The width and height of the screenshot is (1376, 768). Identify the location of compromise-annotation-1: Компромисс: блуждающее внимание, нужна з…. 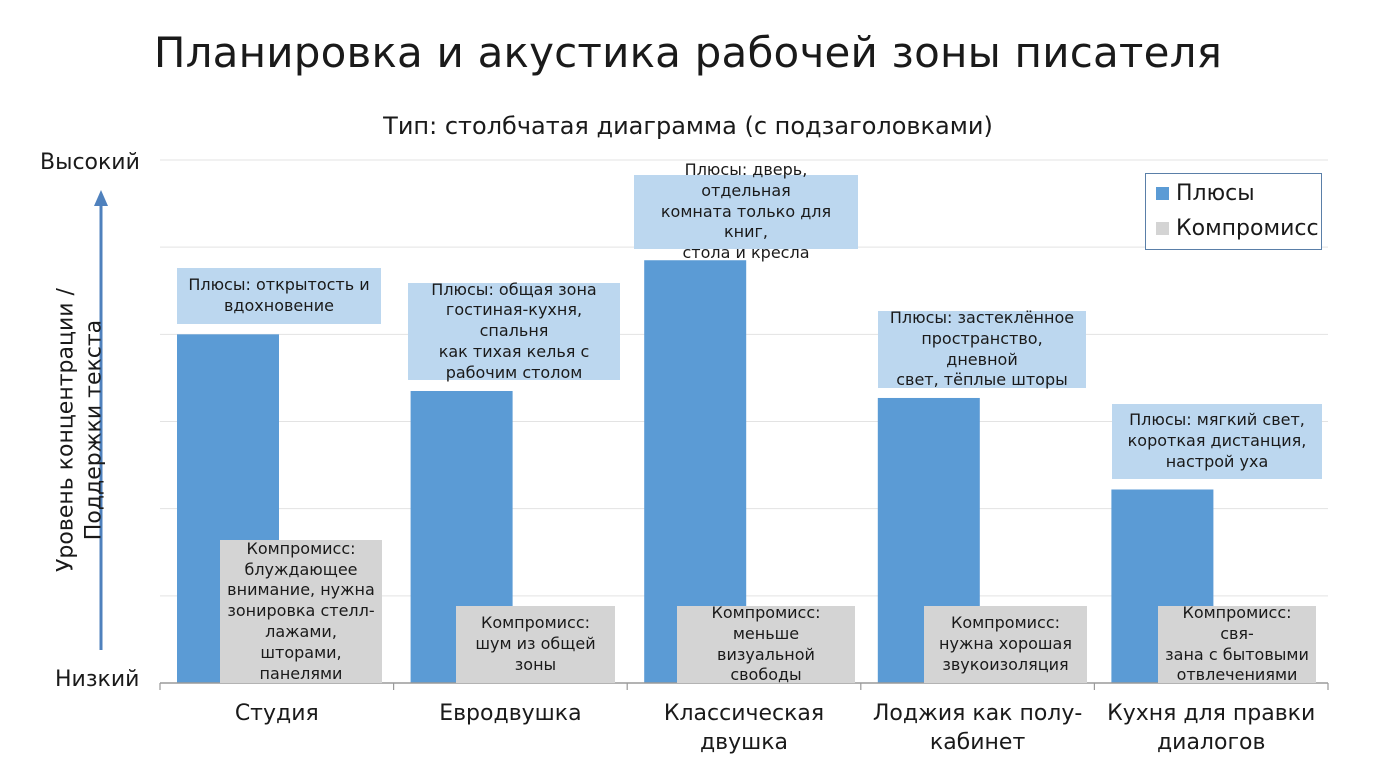
(301, 611).